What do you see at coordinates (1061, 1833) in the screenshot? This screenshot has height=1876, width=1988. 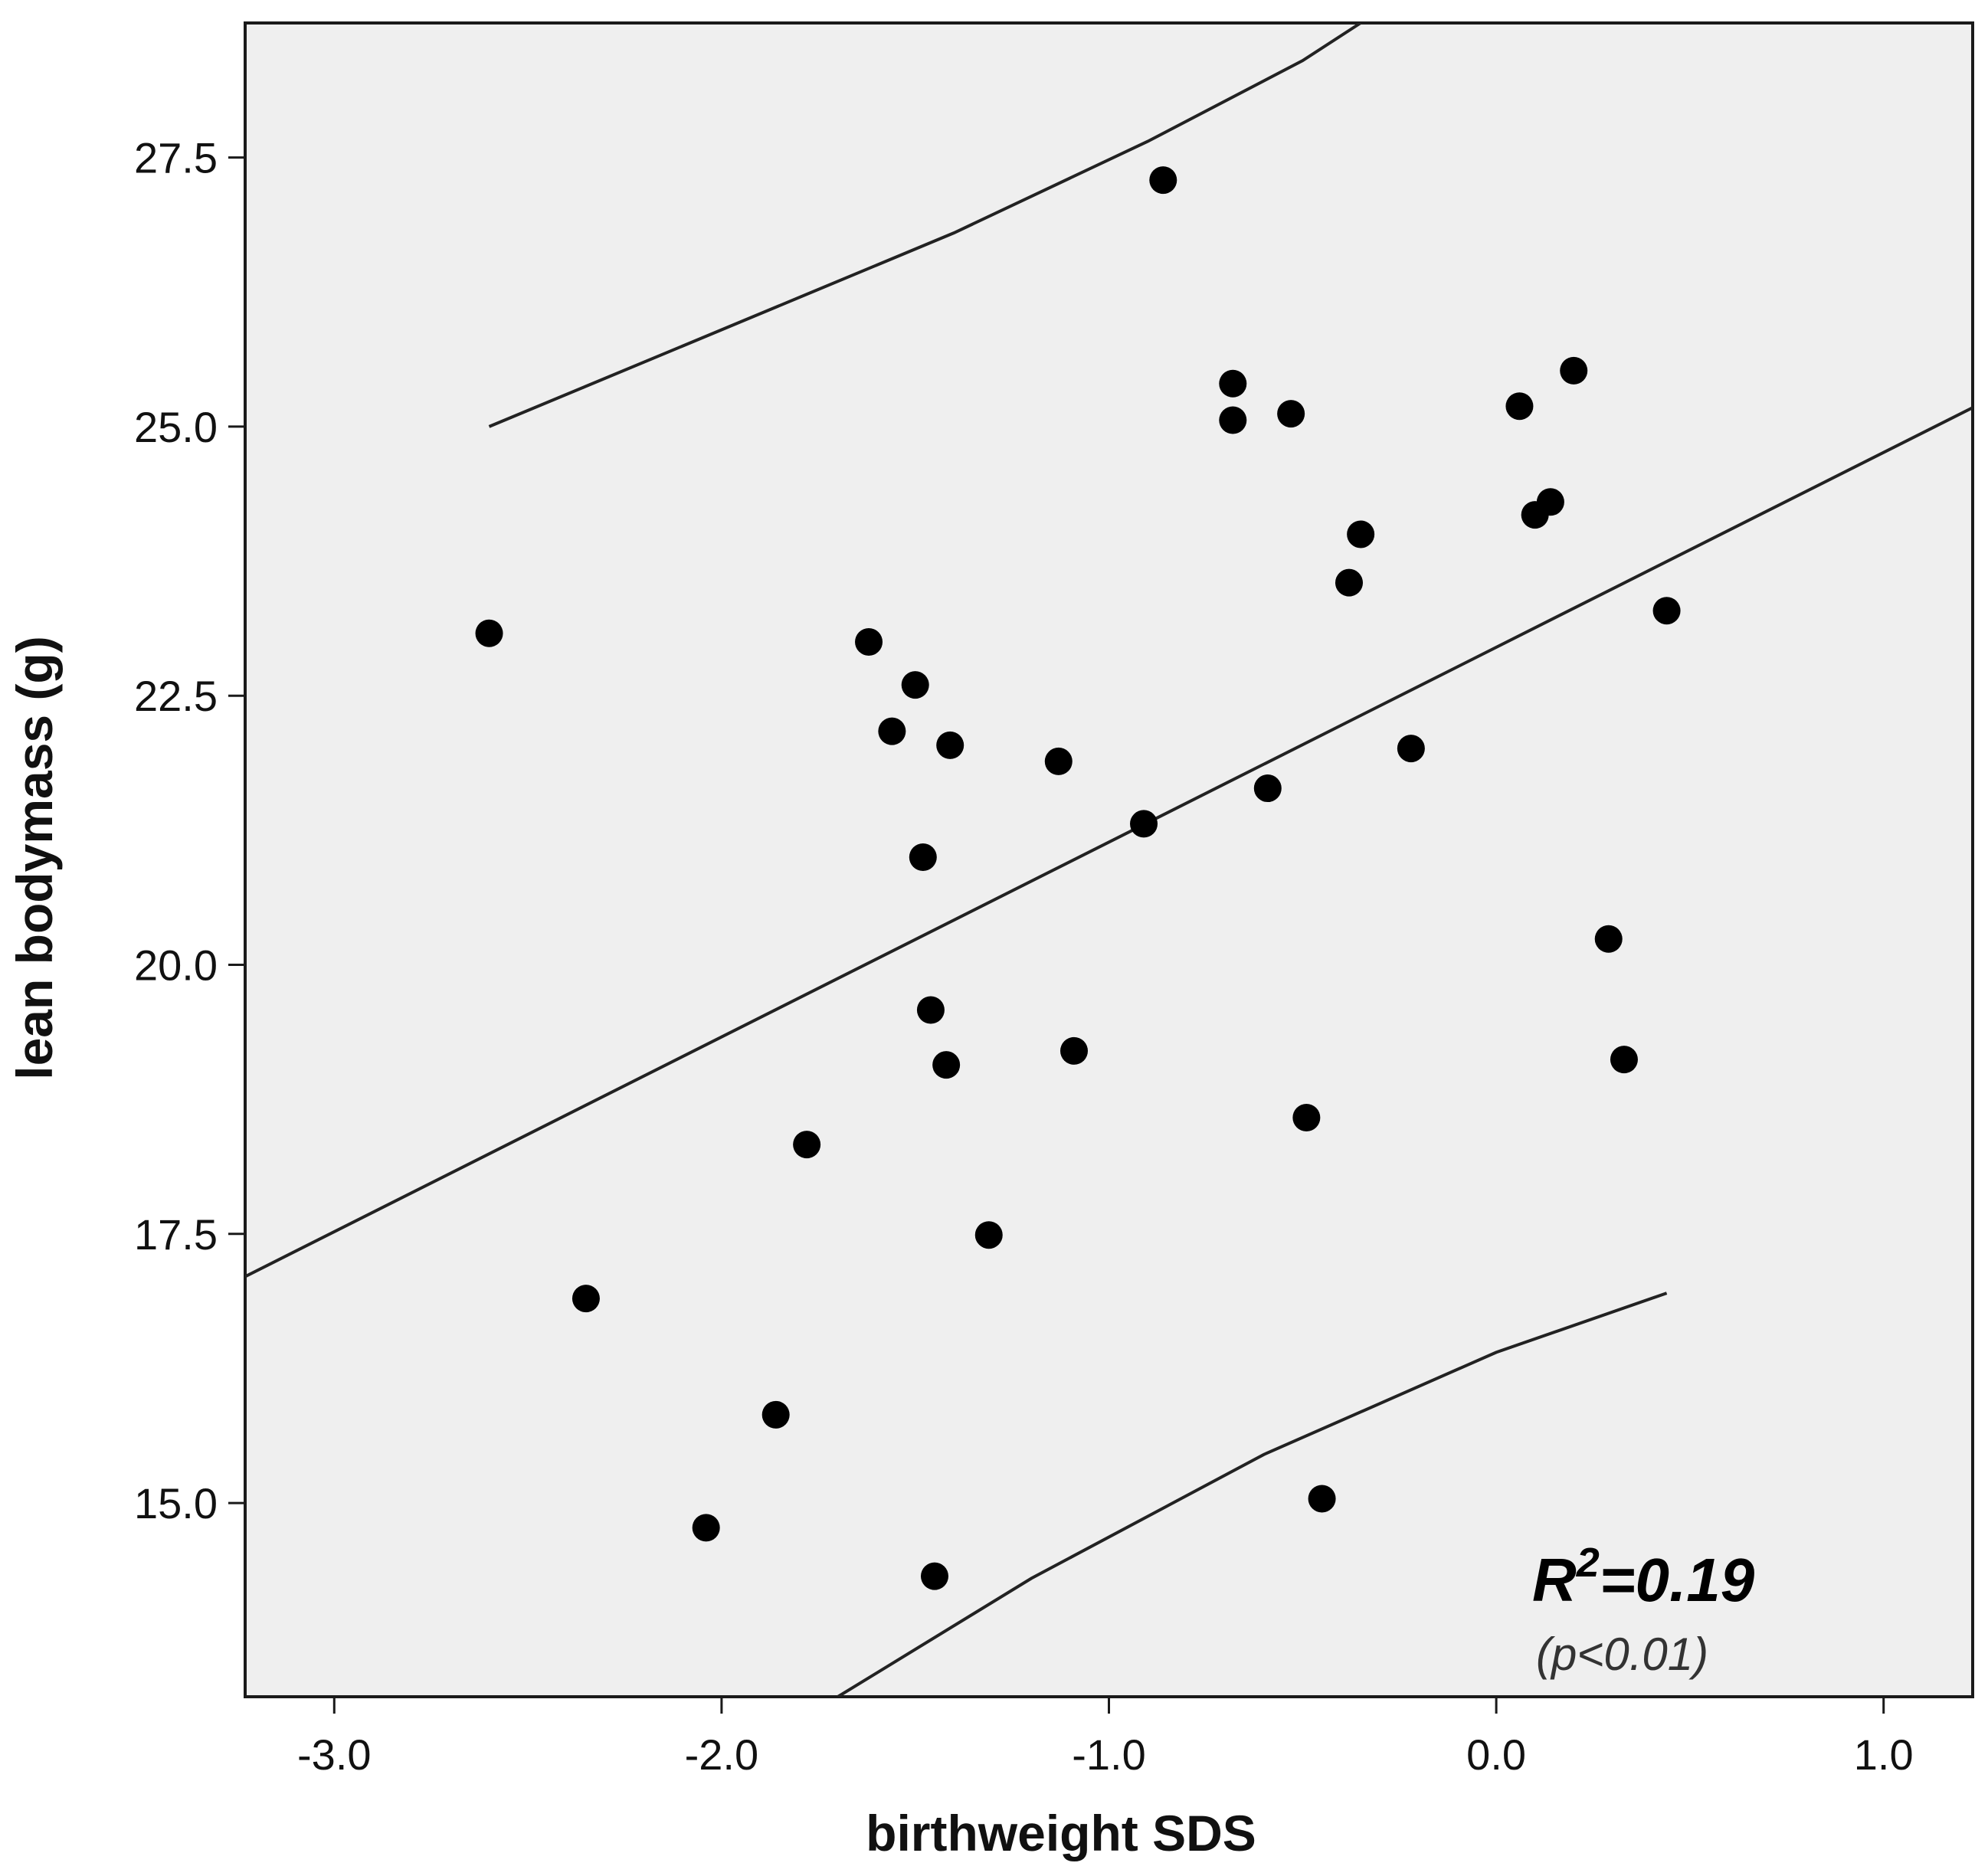 I see `x-axis-title: birthweight SDS` at bounding box center [1061, 1833].